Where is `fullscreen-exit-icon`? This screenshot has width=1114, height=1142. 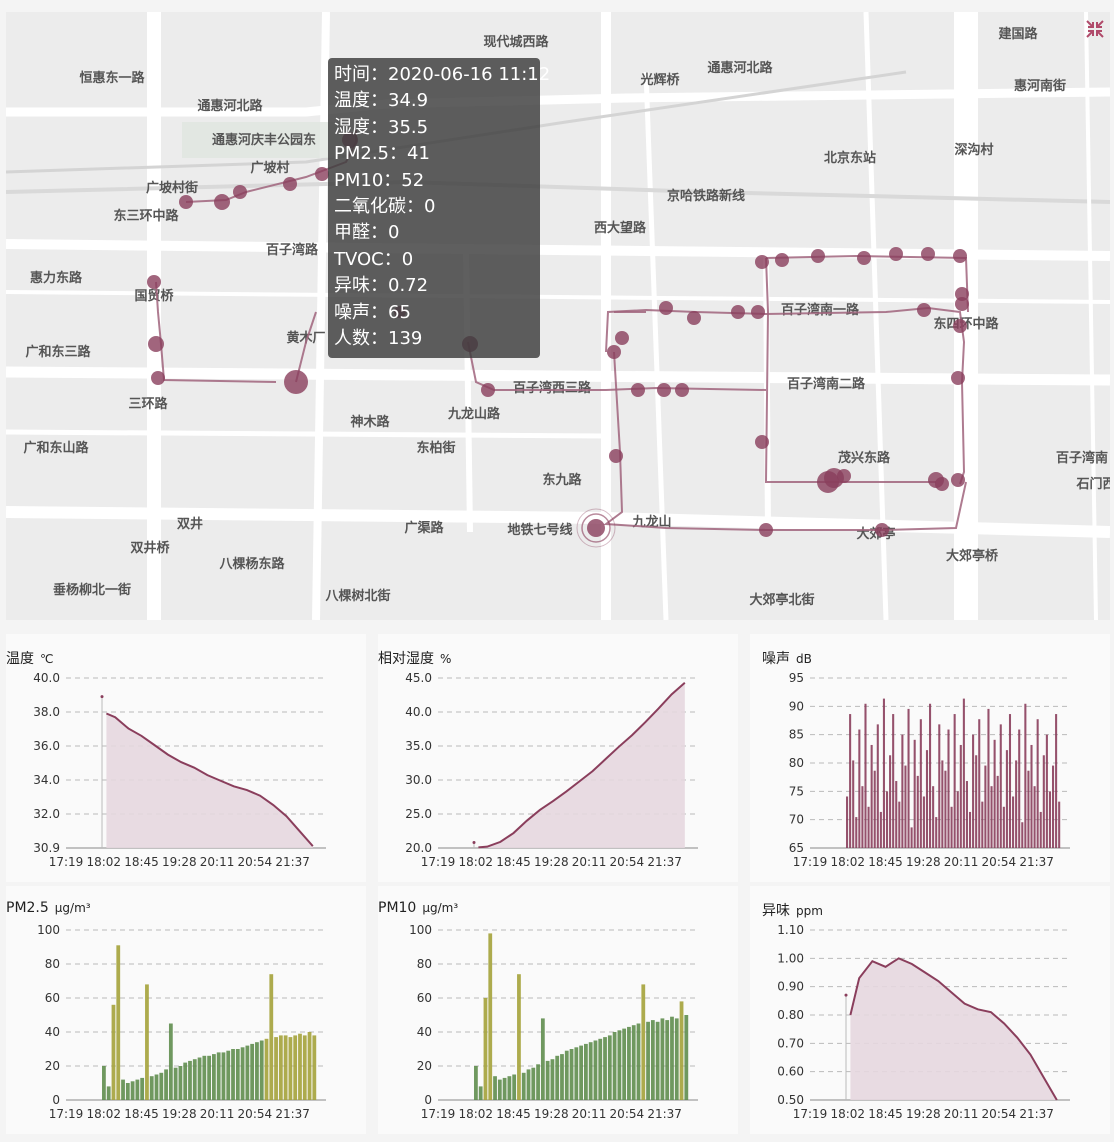 fullscreen-exit-icon is located at coordinates (1095, 29).